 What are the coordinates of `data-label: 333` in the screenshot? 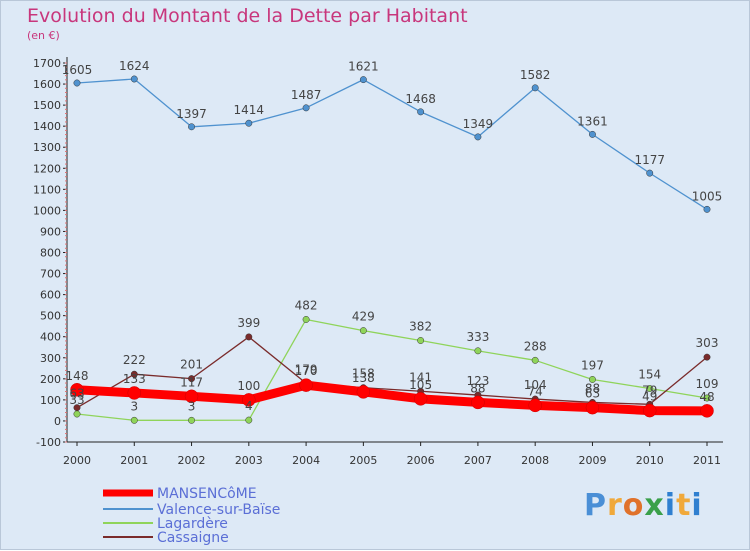 It's located at (477, 337).